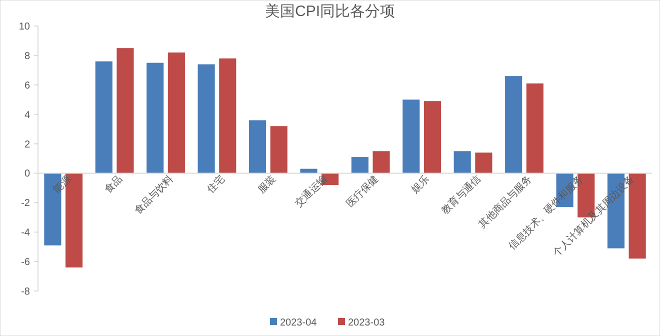 Image resolution: width=660 pixels, height=336 pixels. Describe the element at coordinates (25, 292) in the screenshot. I see `y-tick-label: -8` at that location.